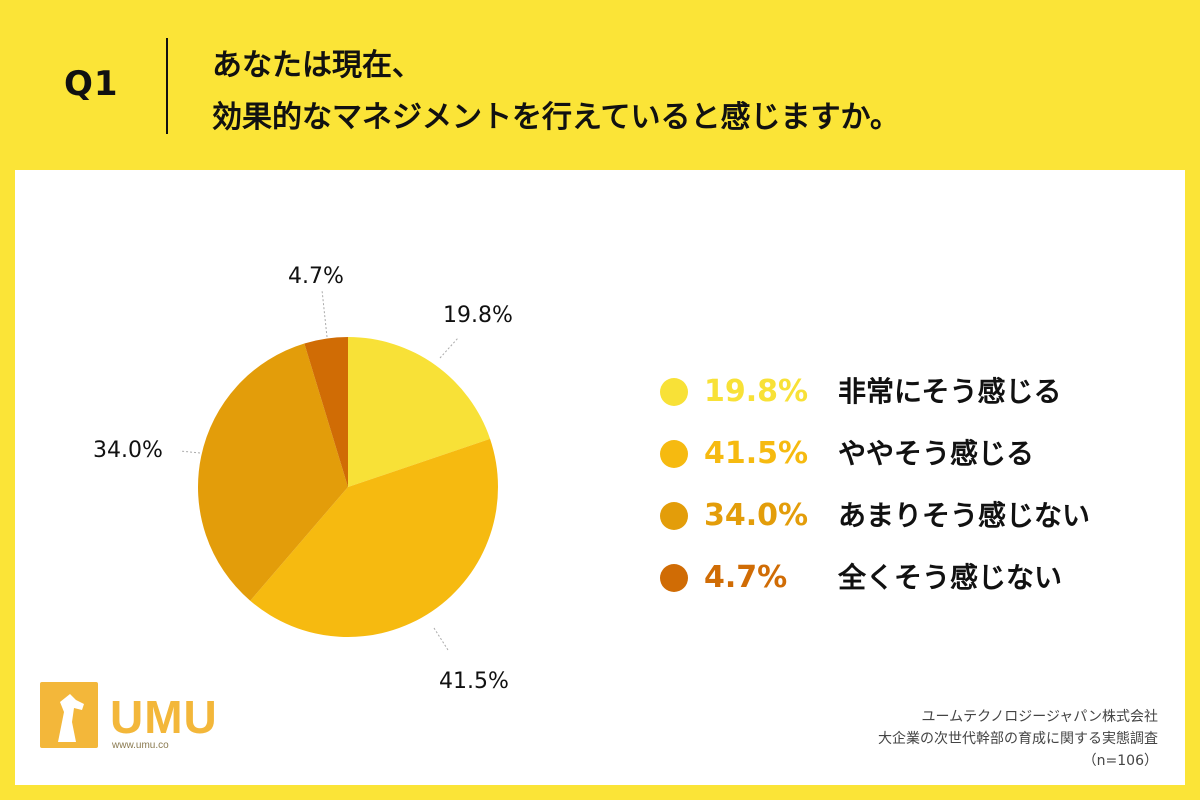  Describe the element at coordinates (964, 515) in the screenshot. I see `legend-label-2: あまりそう感じない` at that location.